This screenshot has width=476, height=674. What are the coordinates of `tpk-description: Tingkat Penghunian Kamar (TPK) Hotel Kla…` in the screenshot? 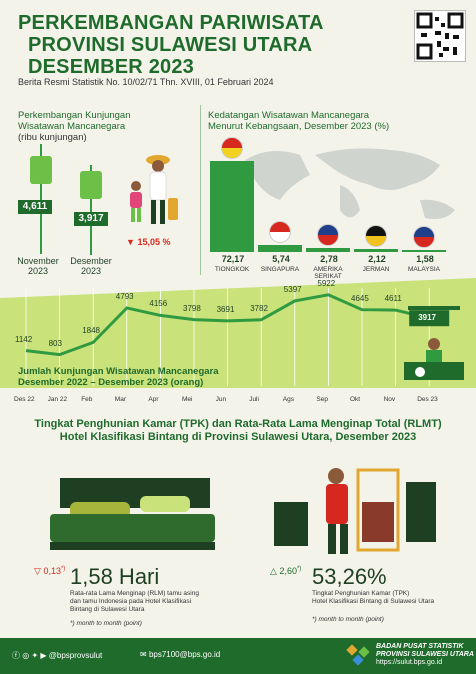 It's located at (373, 597).